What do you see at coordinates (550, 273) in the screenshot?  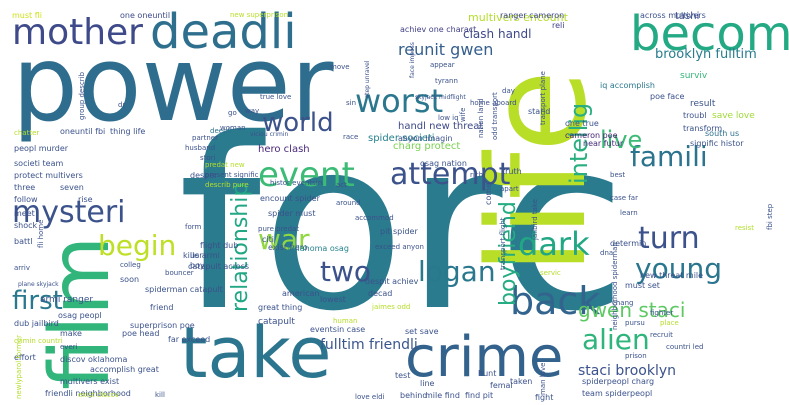 I see `word: servic` at bounding box center [550, 273].